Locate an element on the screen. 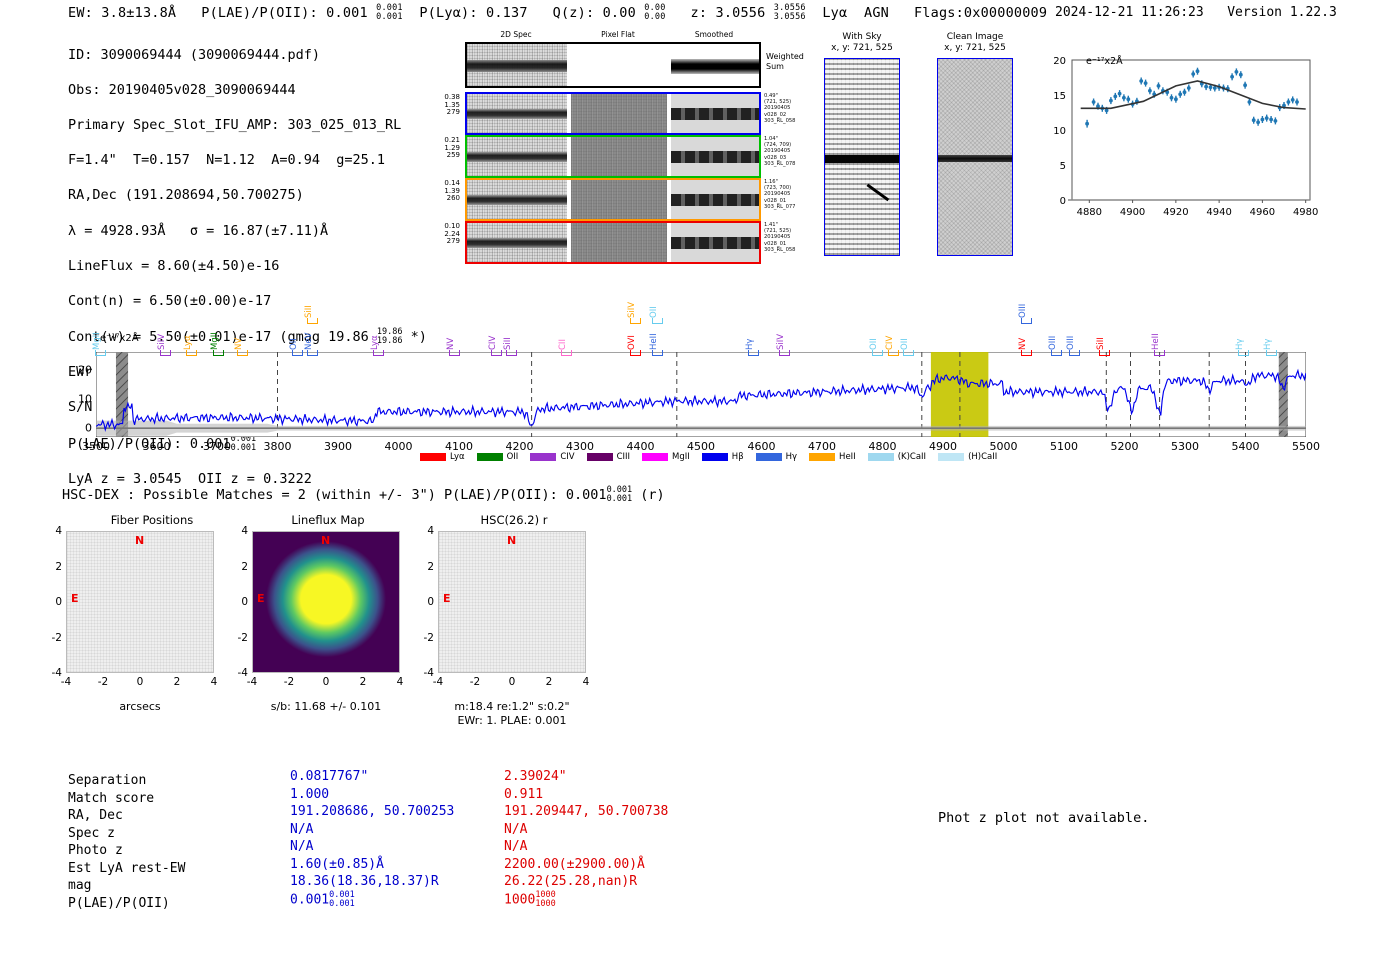  panel0-xtick: -4 is located at coordinates (66, 682).